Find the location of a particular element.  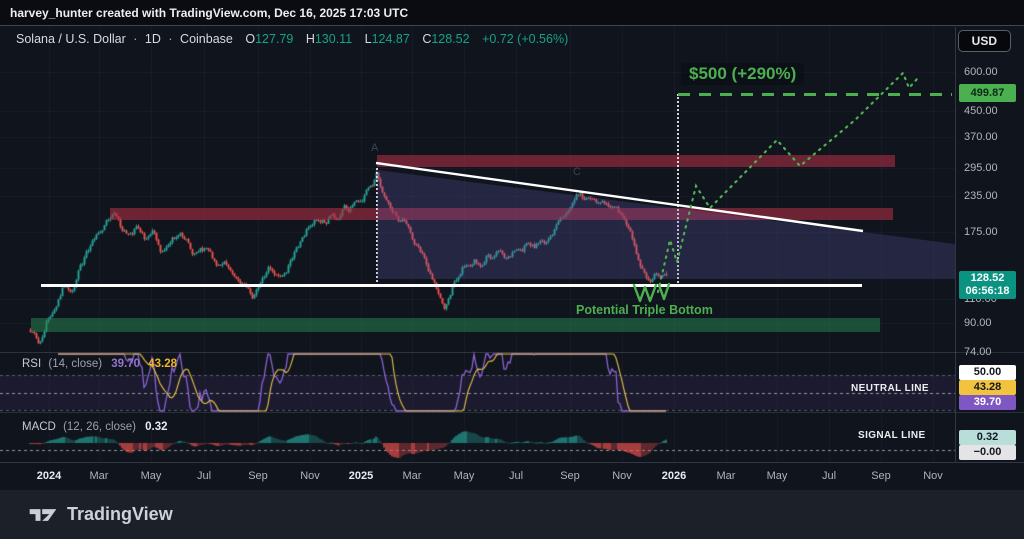

macd-value: 0.32 is located at coordinates (156, 427).